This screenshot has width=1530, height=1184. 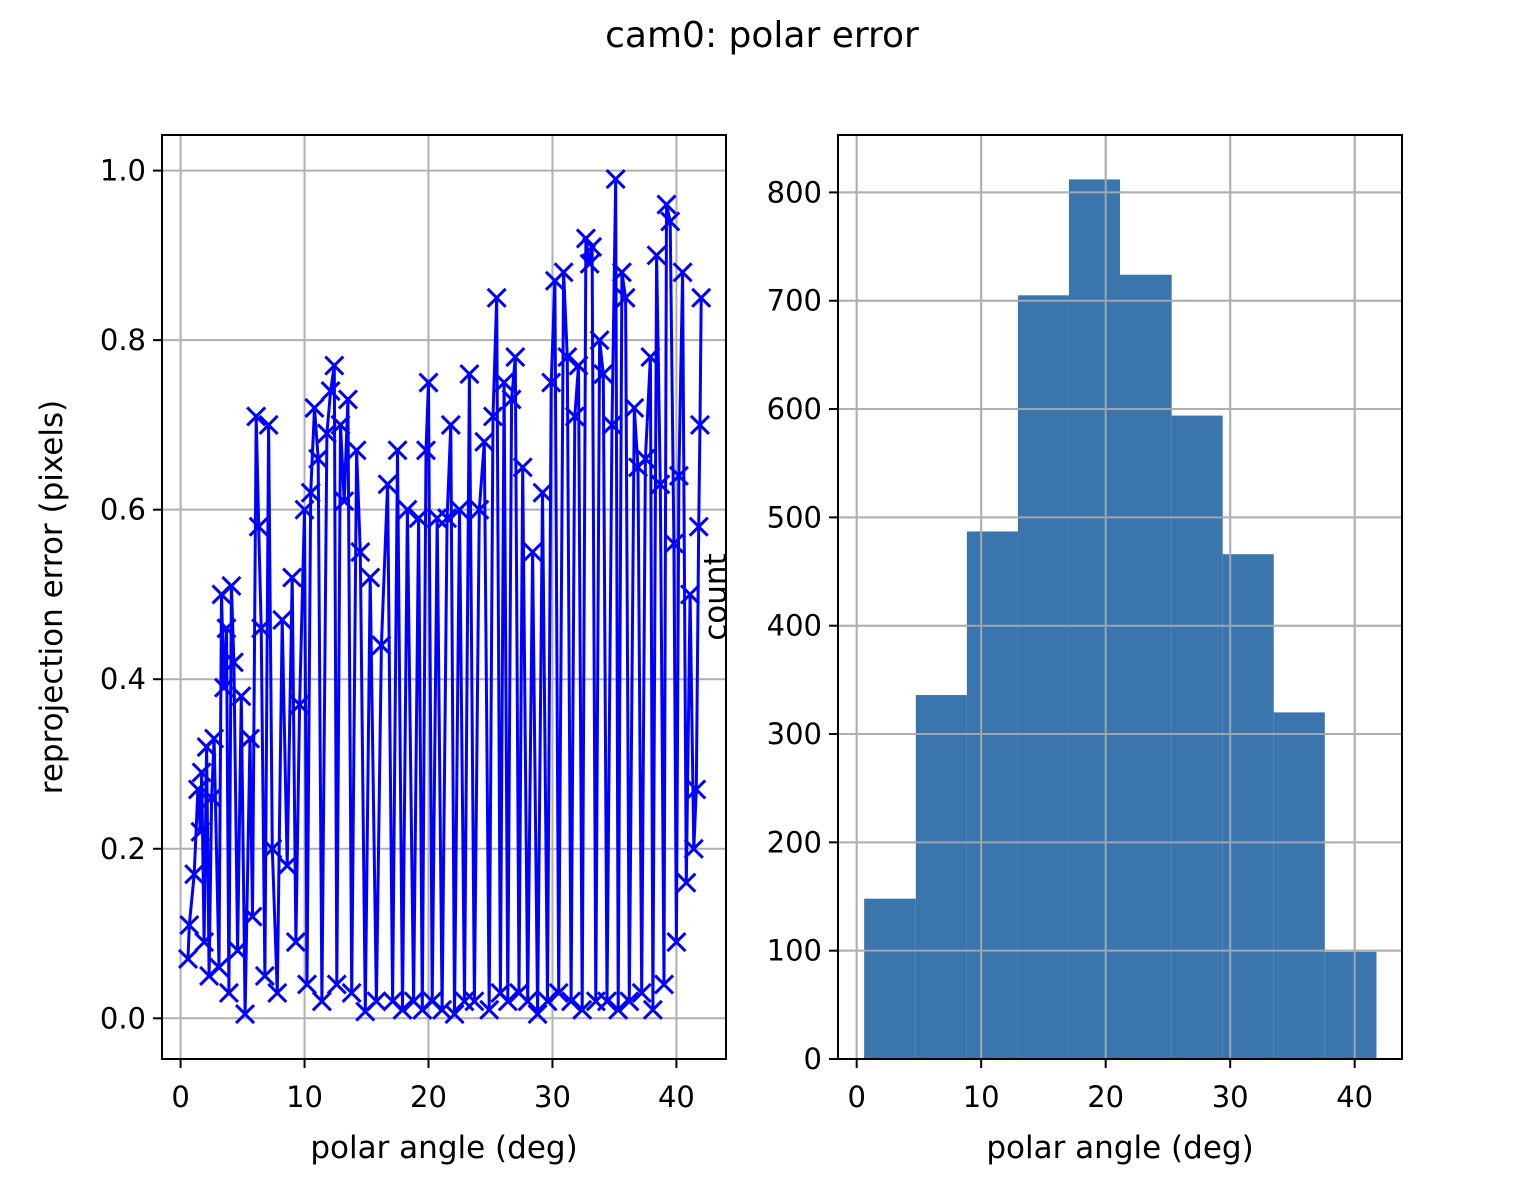 I want to click on x-tick-label: 40, so click(x=1354, y=1097).